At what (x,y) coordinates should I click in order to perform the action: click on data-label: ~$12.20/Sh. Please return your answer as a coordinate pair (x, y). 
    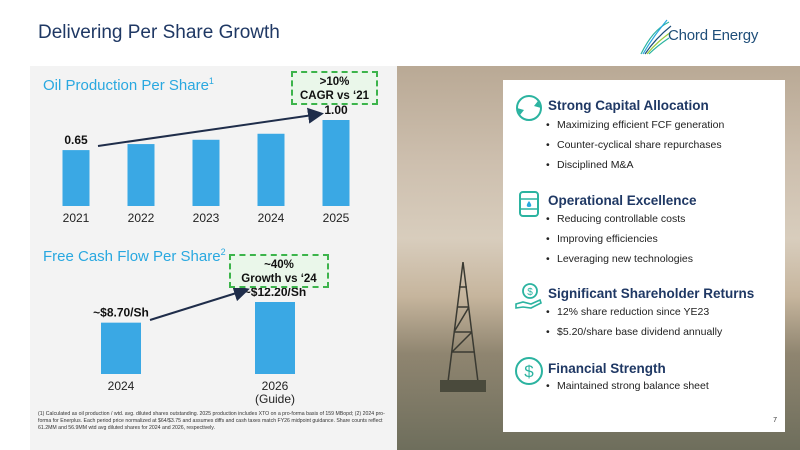
    Looking at the image, I should click on (275, 292).